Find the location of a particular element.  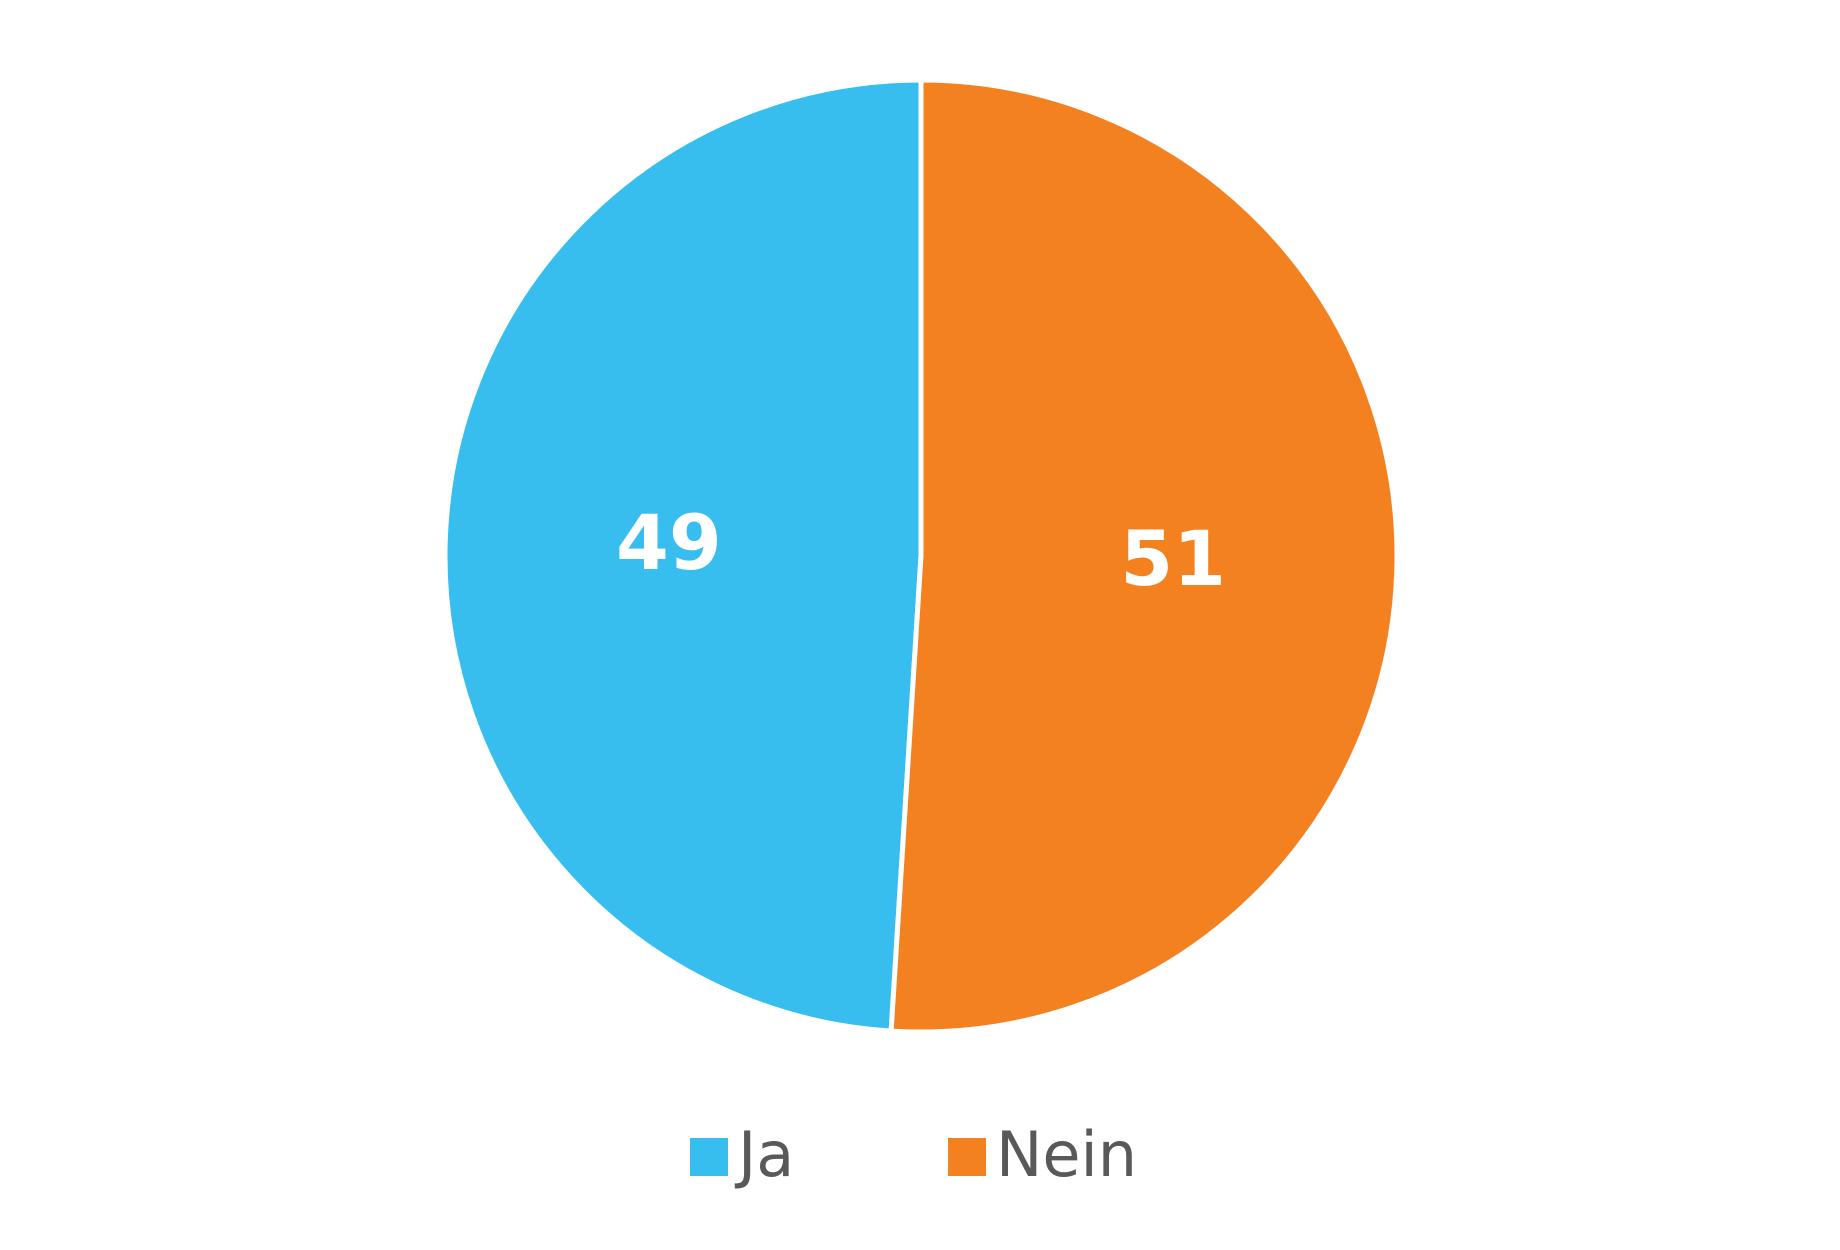

legend-label: Ja is located at coordinates (764, 1154).